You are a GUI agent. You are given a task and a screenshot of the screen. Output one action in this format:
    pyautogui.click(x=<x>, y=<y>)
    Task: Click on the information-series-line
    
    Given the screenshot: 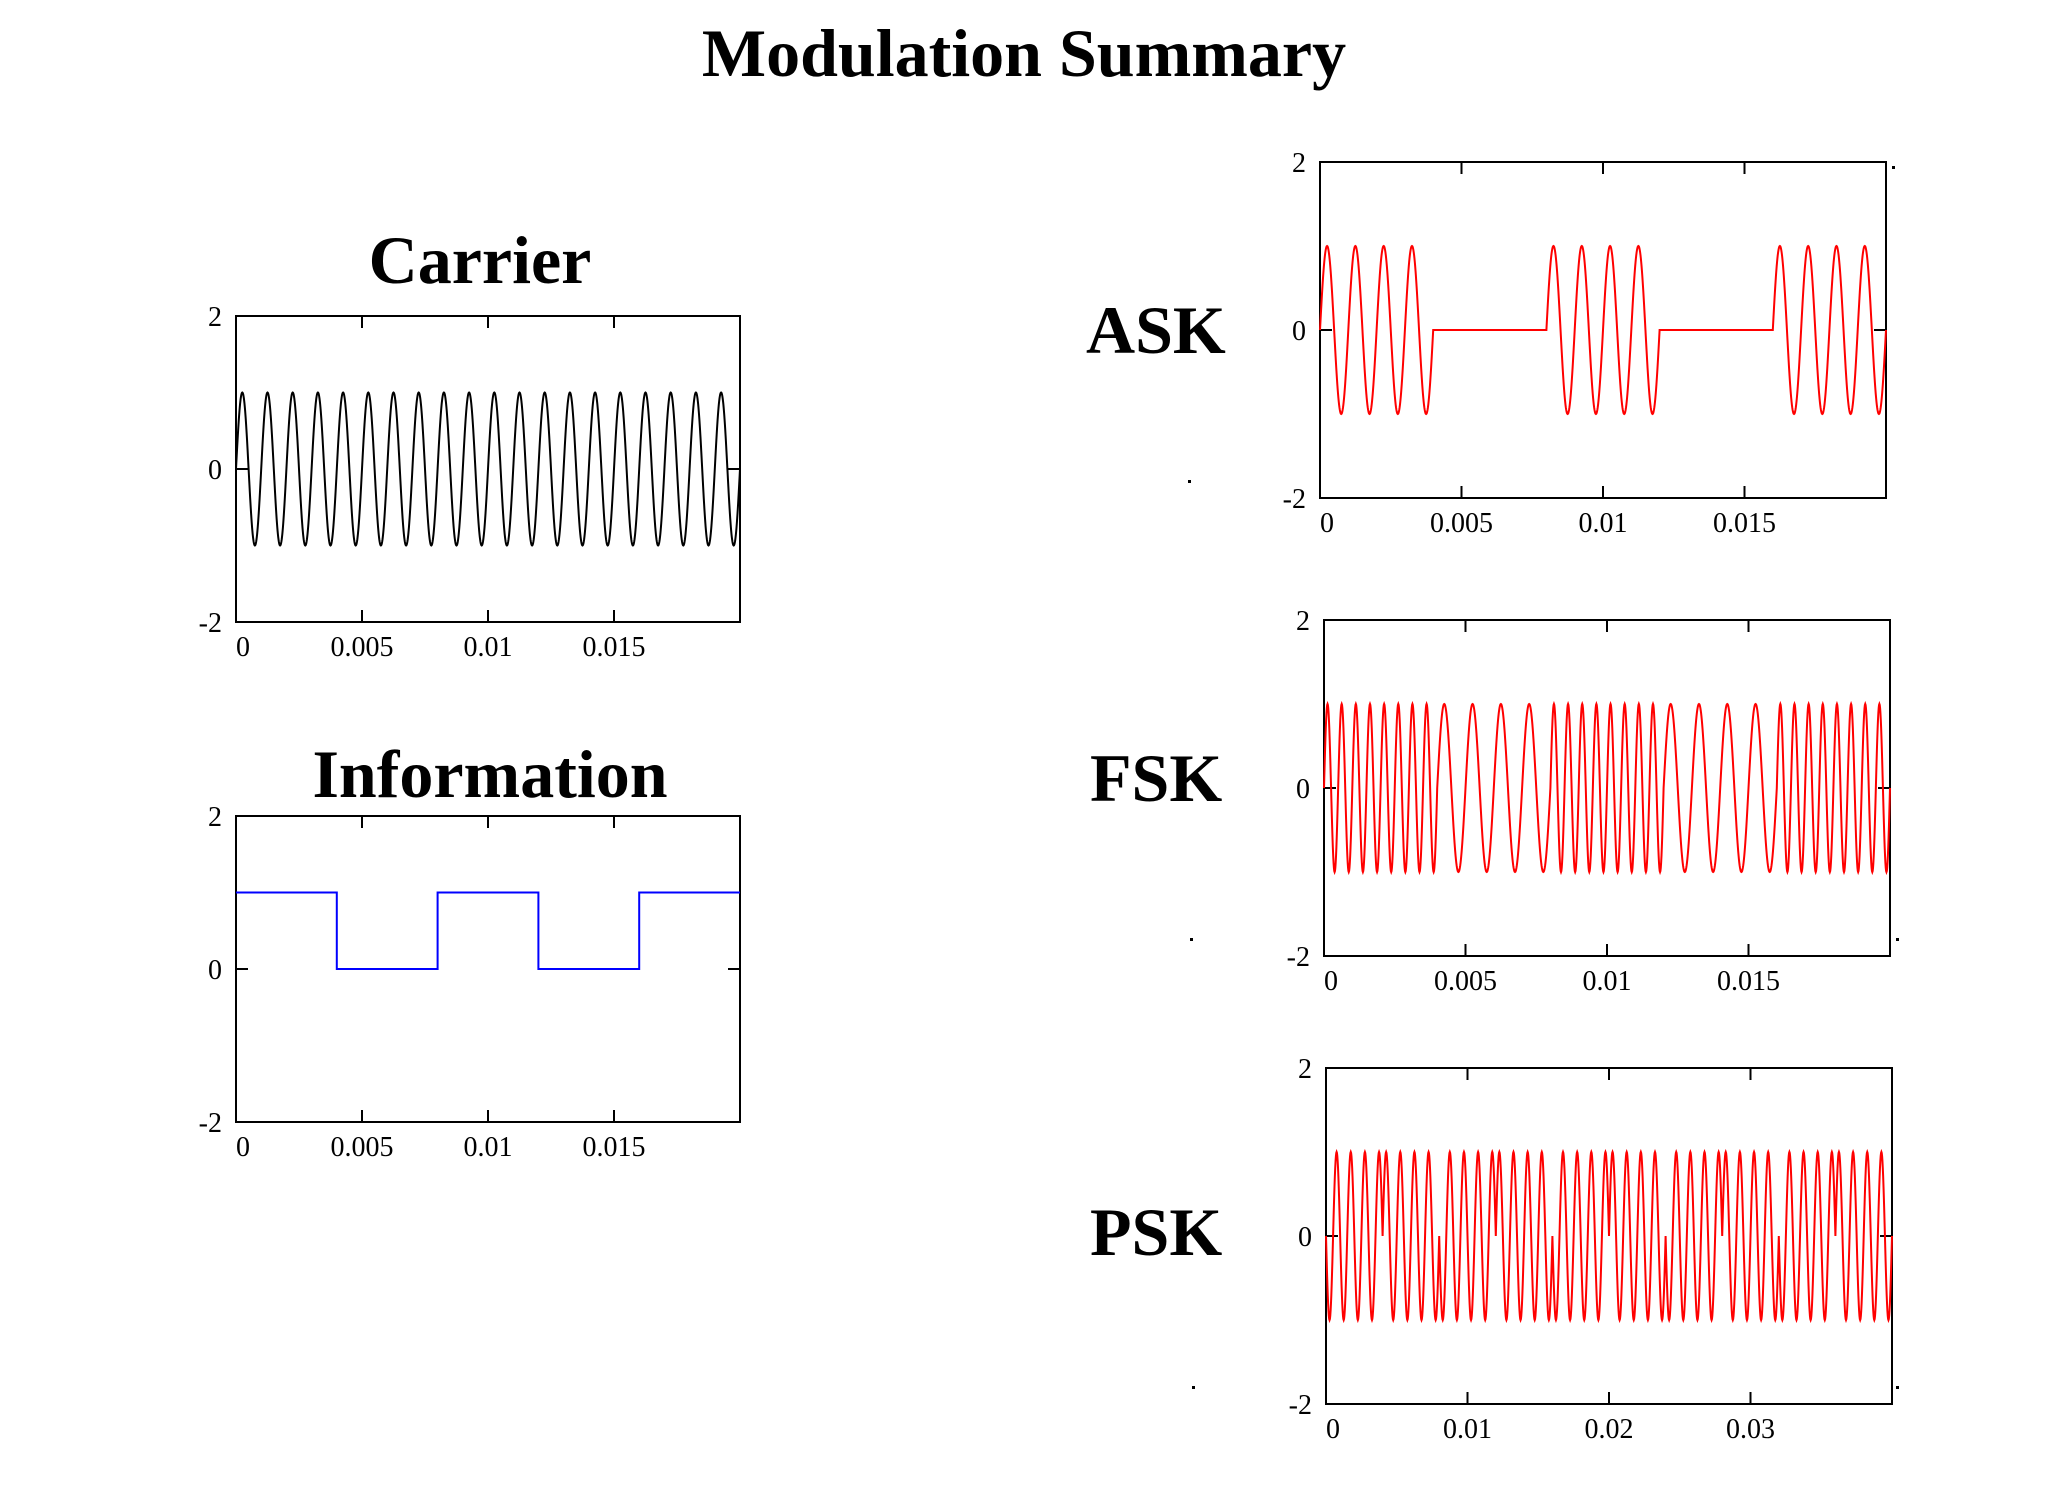 What is the action you would take?
    pyautogui.click(x=488, y=930)
    